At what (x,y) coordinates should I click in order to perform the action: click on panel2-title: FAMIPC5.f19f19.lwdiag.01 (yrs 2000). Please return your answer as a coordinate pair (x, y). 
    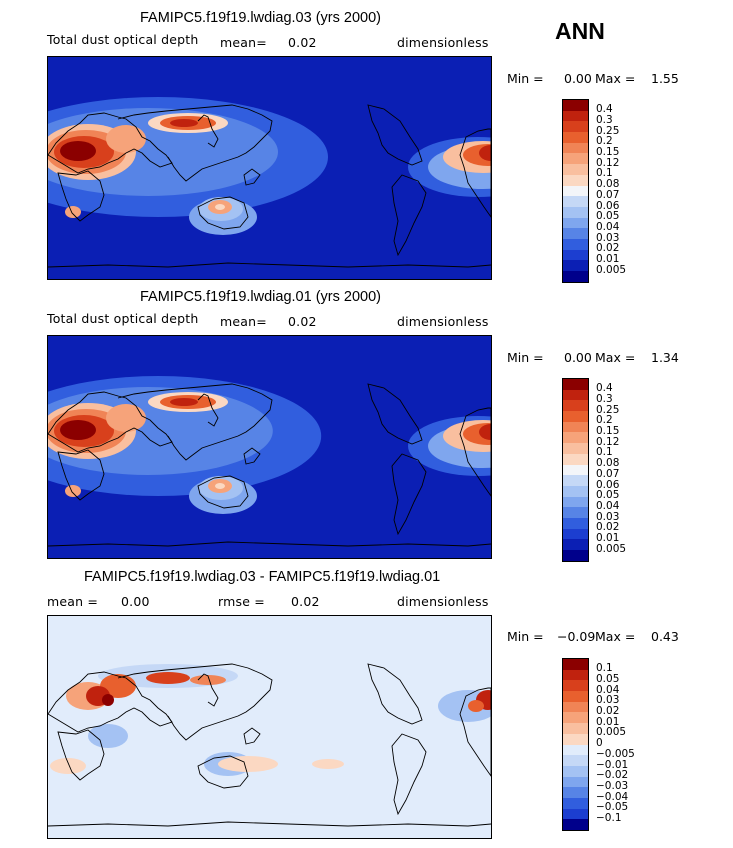
    Looking at the image, I should click on (260, 297).